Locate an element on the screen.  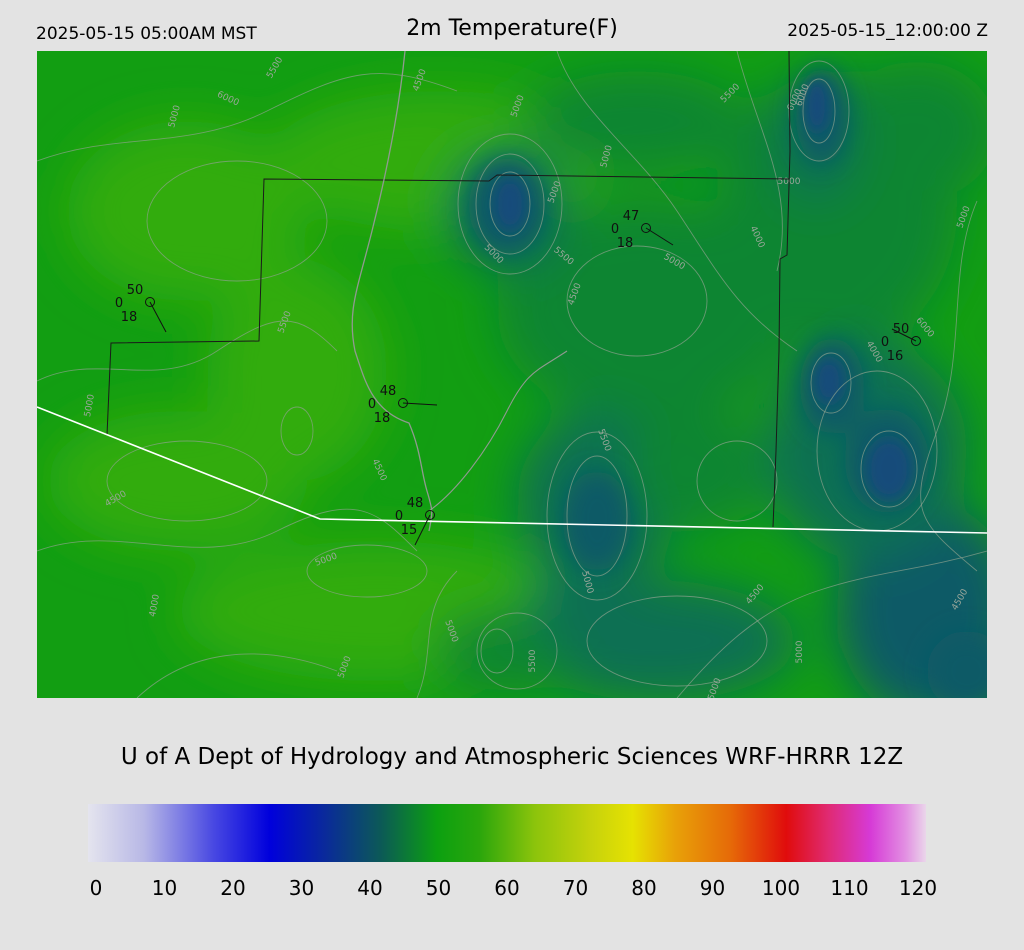
station-plot: 48 018 is located at coordinates (403, 405).